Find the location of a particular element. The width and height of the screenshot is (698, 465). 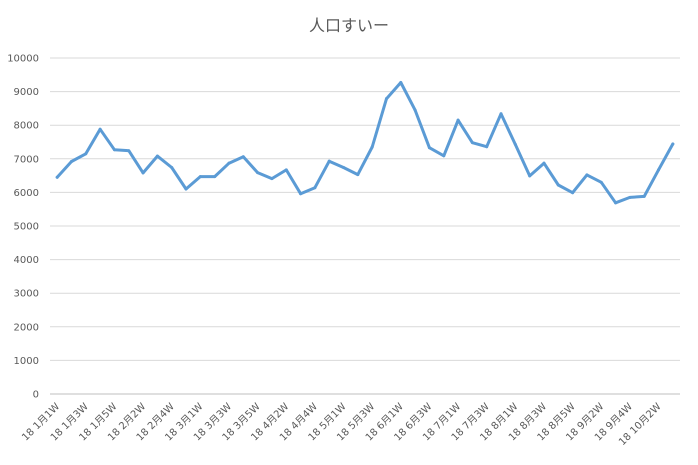

chart-title: 人口すいー is located at coordinates (349, 25).